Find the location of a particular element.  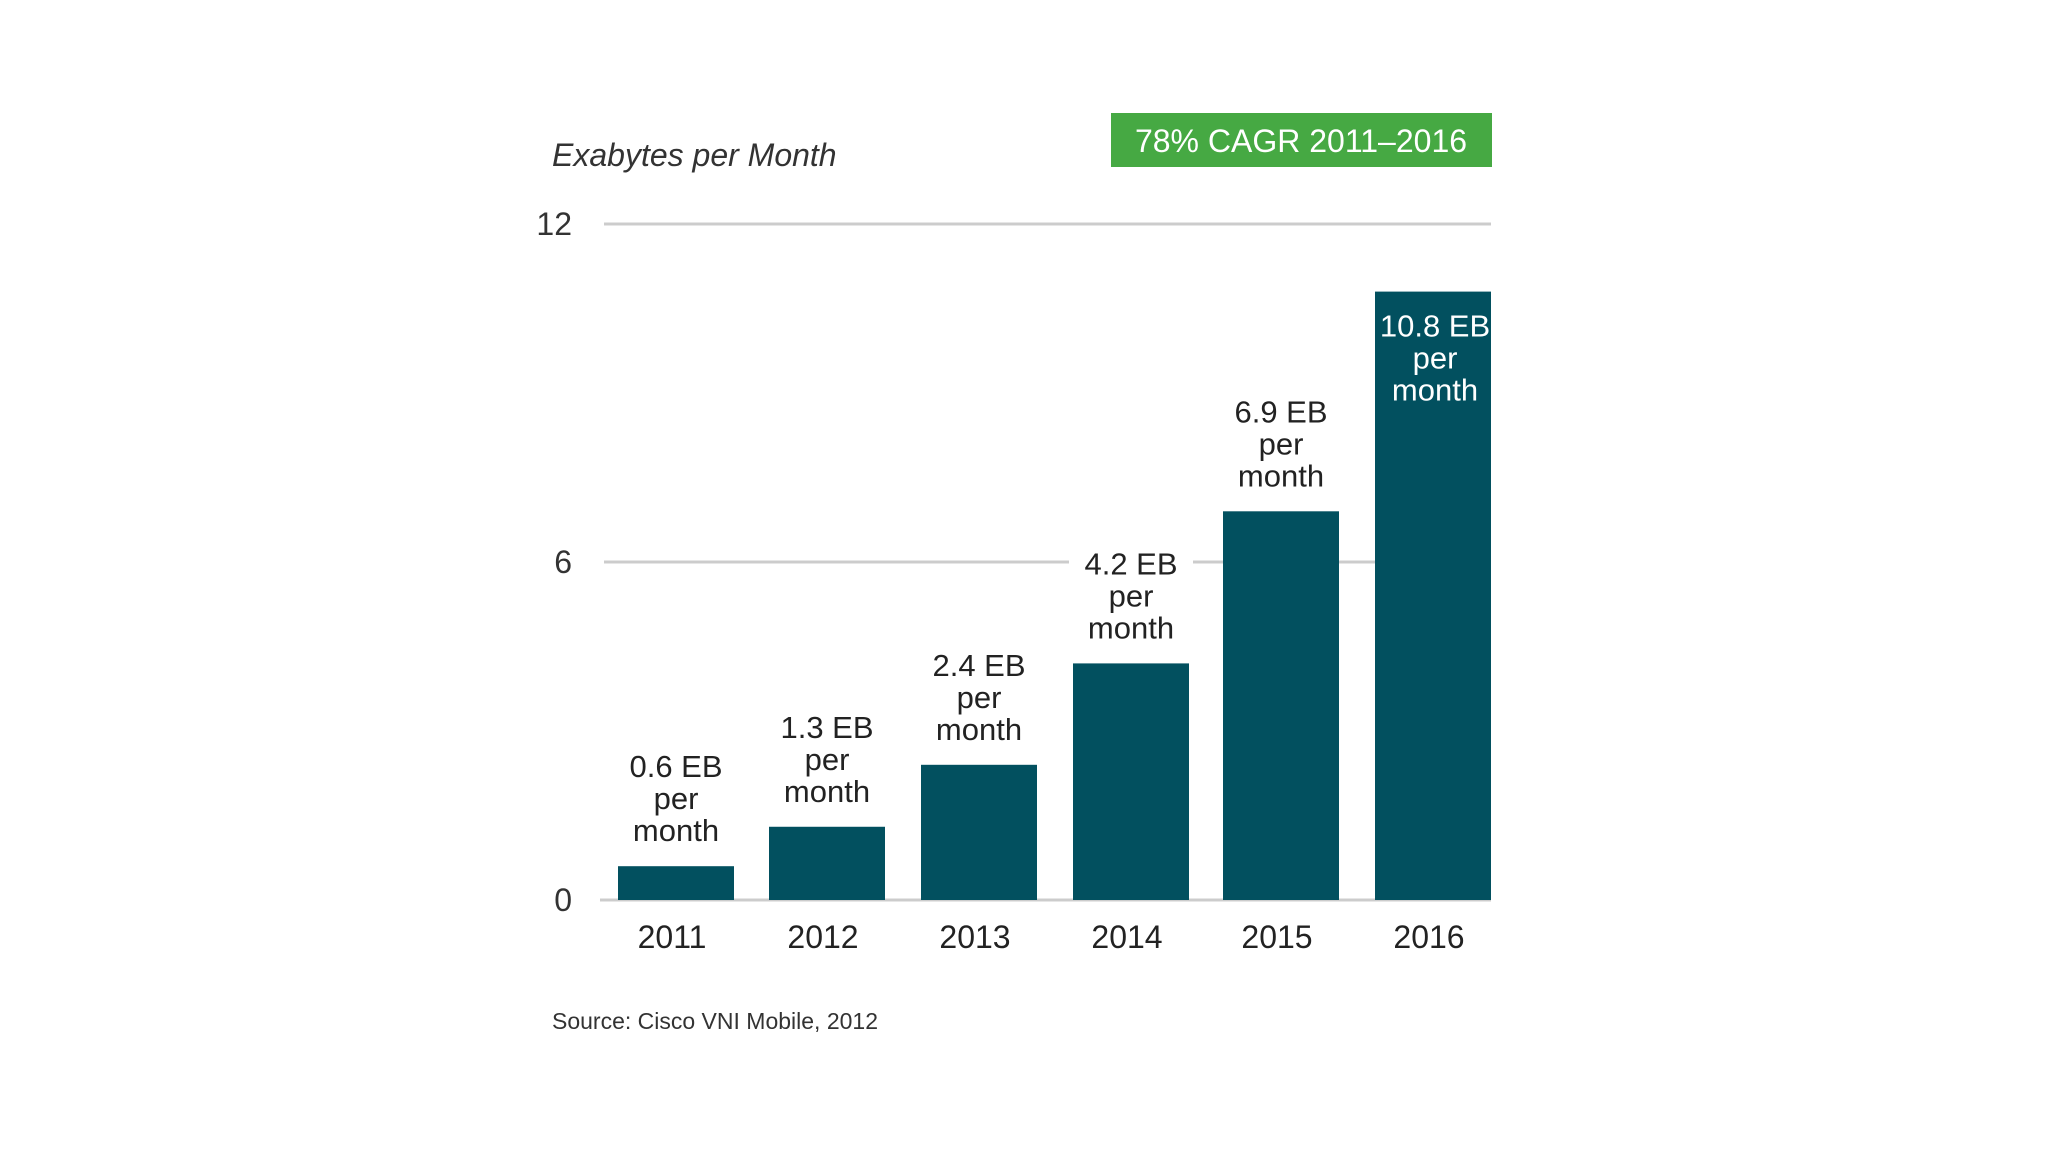

x-tick-label: 2012 is located at coordinates (822, 937).